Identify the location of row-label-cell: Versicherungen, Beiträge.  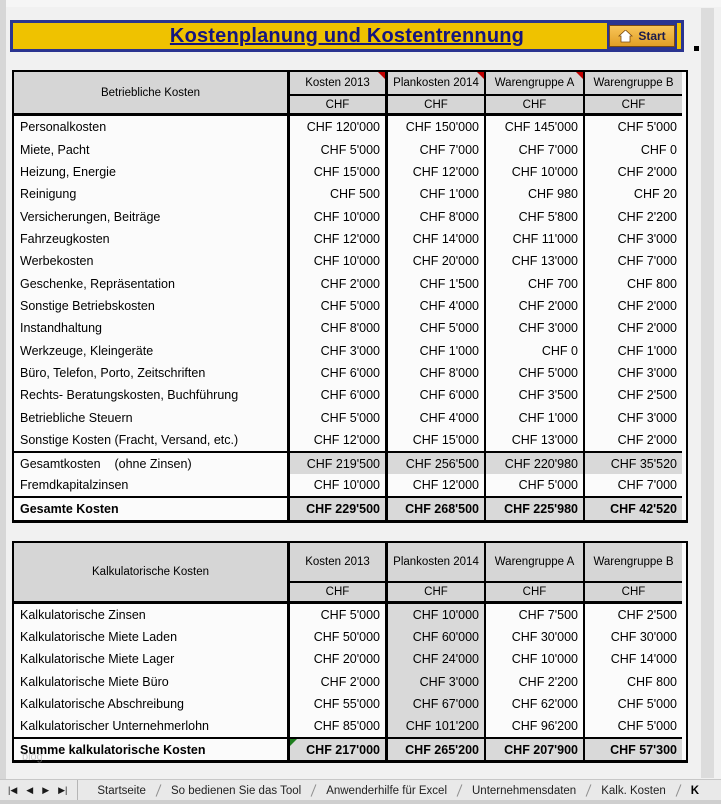
(90, 216).